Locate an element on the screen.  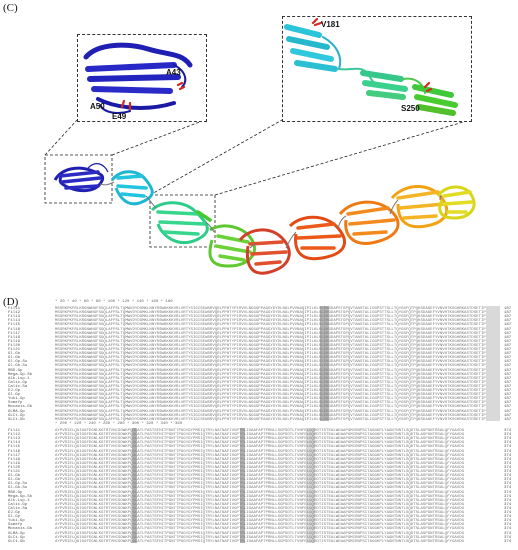
domain-box-right is located at coordinates (182, 221).